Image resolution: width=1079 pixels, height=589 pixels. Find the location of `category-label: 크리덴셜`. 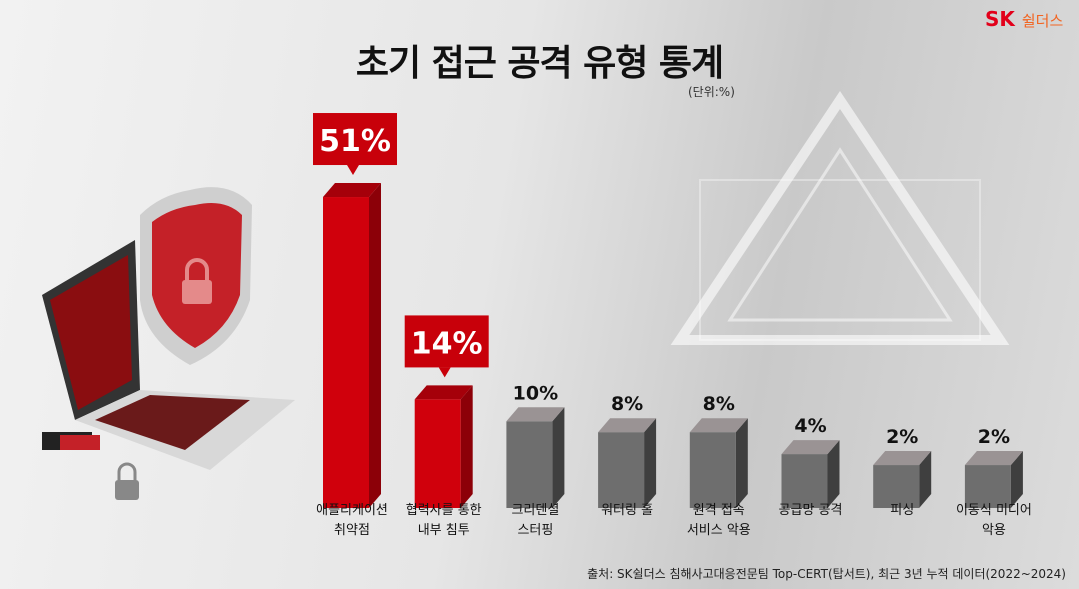

category-label: 크리덴셜 is located at coordinates (535, 510).